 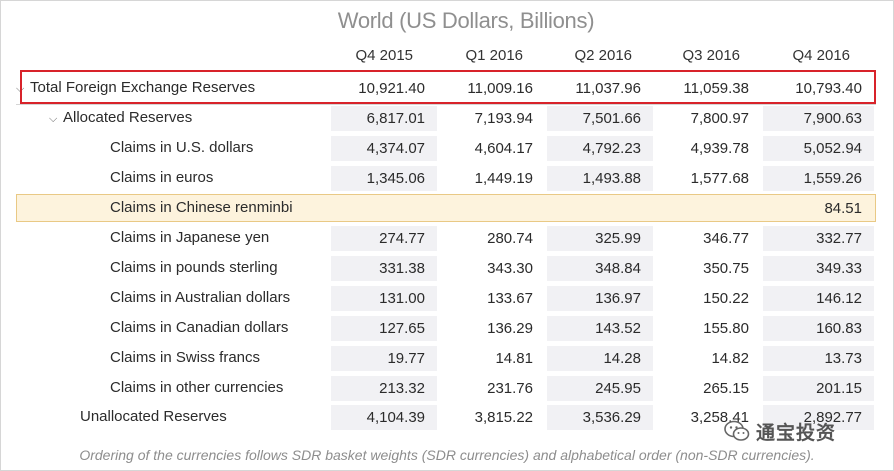 I want to click on table-cell: 7,800.97, so click(x=719, y=118).